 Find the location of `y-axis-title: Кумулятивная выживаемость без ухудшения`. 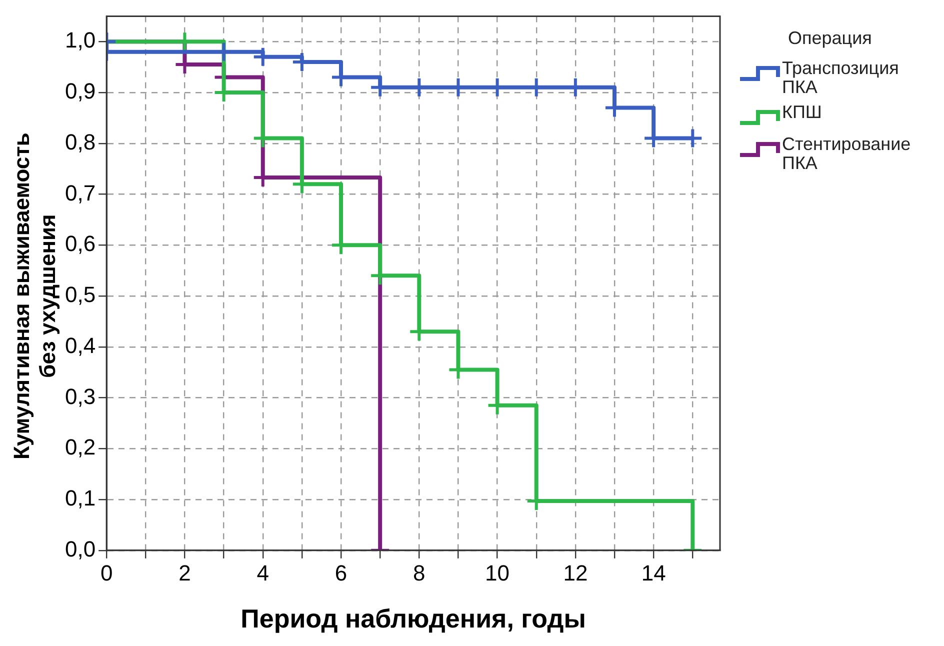

y-axis-title: Кумулятивная выживаемость без ухудшения is located at coordinates (35, 297).